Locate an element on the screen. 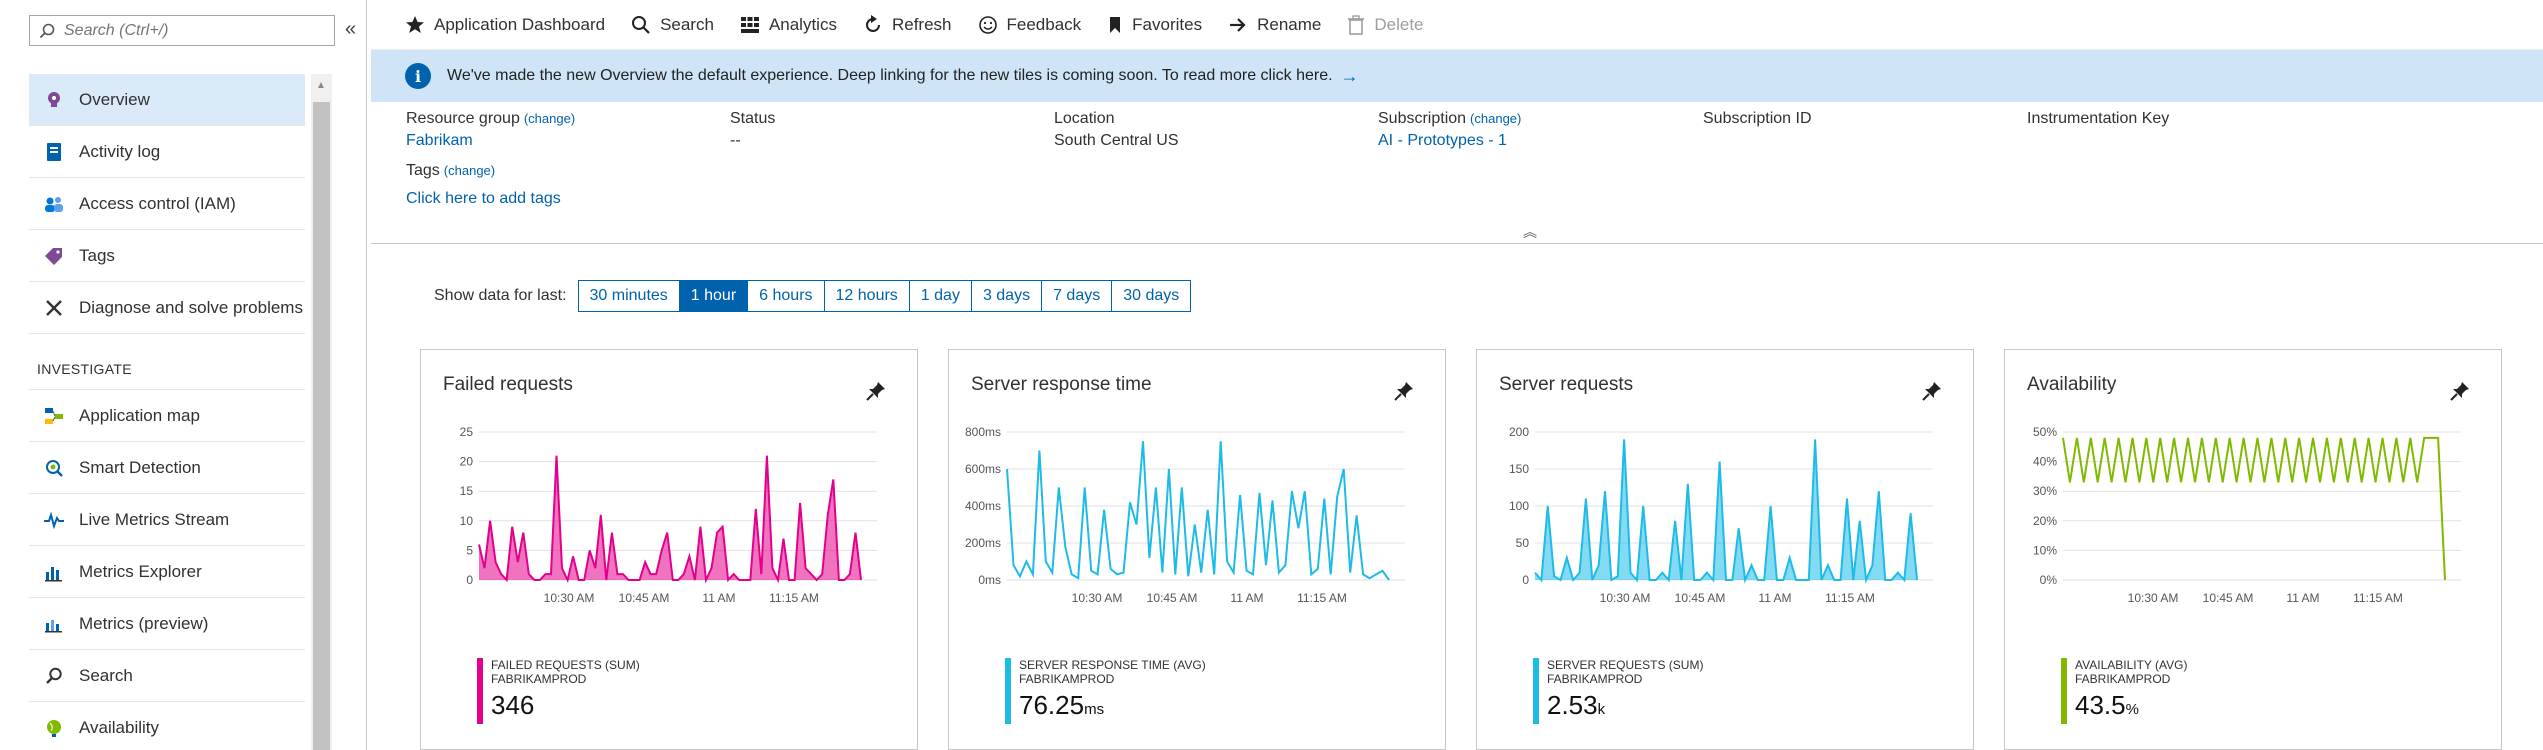 Image resolution: width=2543 pixels, height=750 pixels. nav-item-metrics-explorer: Metrics Explorer is located at coordinates (167, 572).